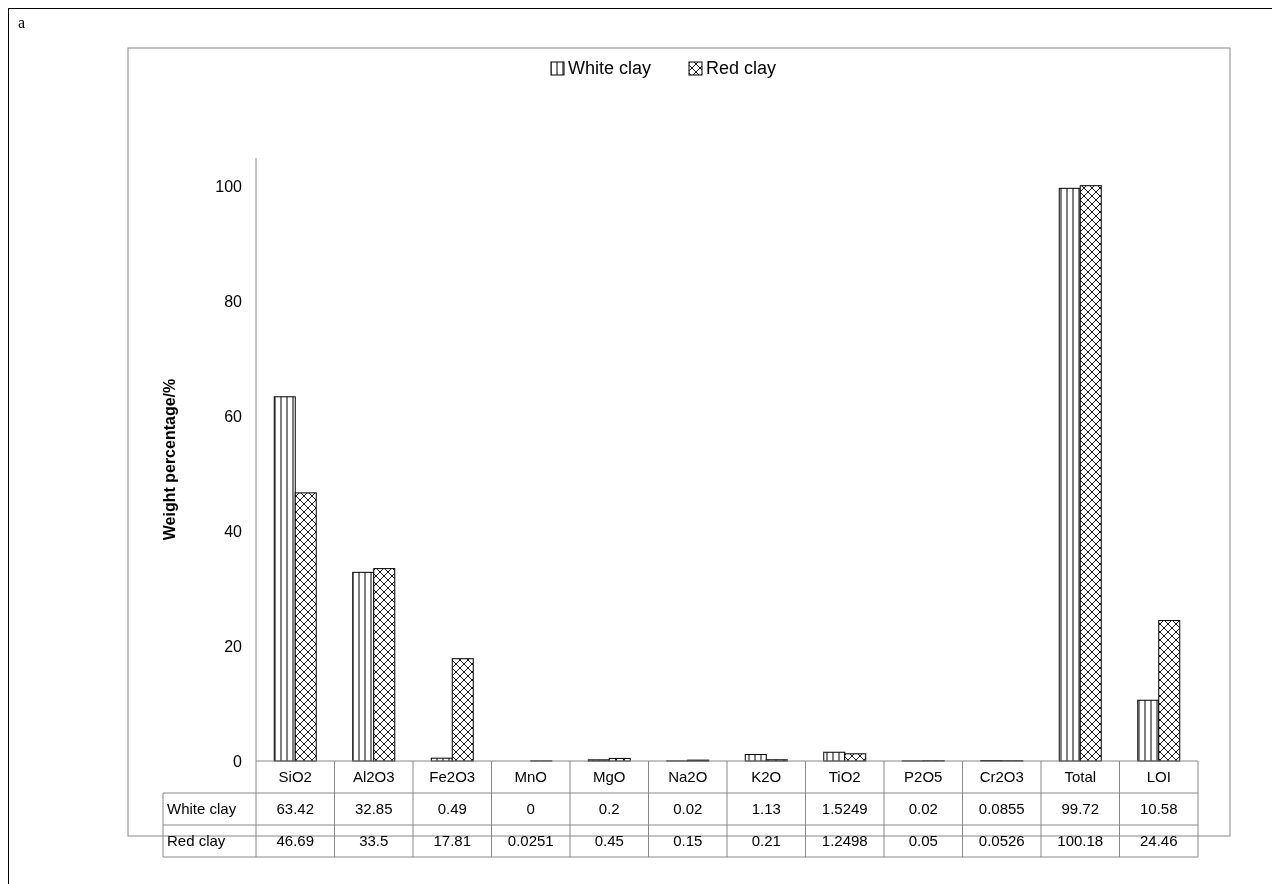 This screenshot has height=884, width=1272. Describe the element at coordinates (923, 777) in the screenshot. I see `x-tick-label: P2O5` at that location.